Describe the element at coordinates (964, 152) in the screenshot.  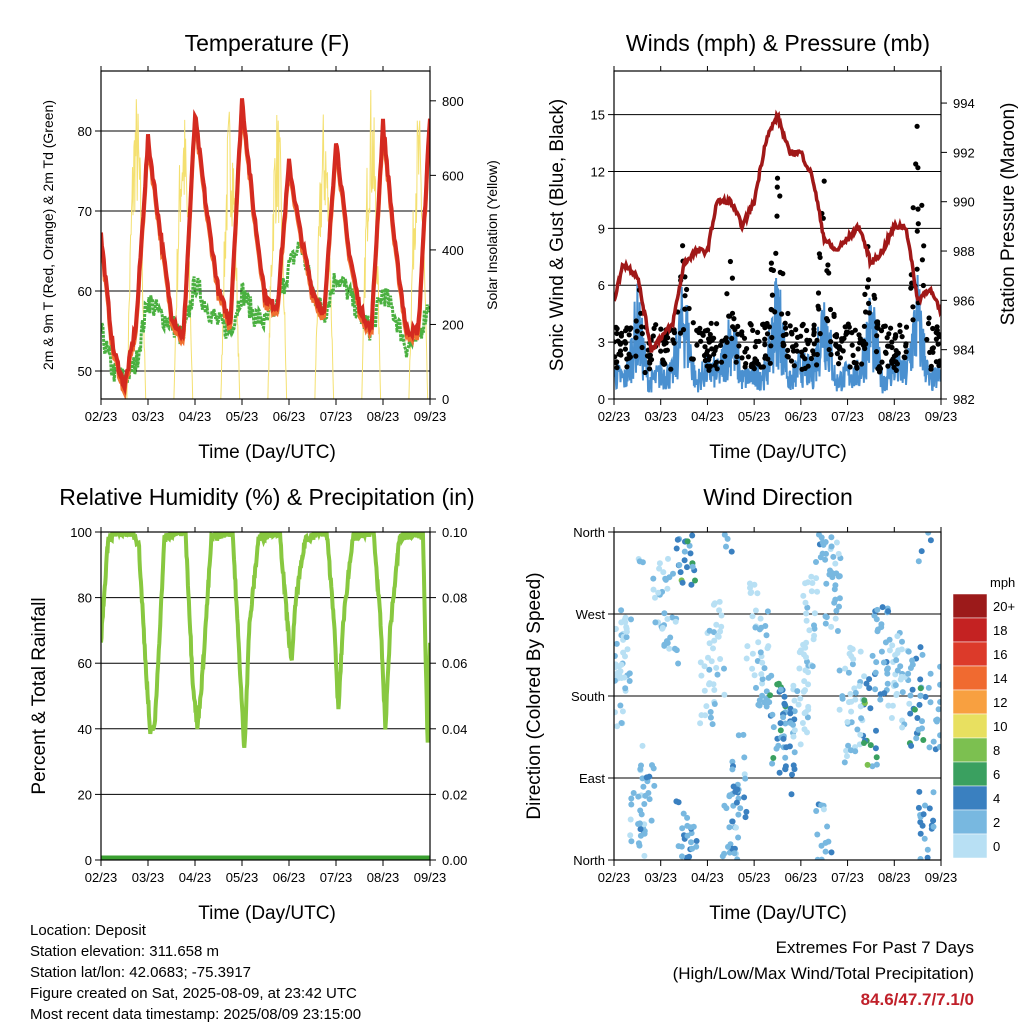
I see `y-right-tick-label: 992` at that location.